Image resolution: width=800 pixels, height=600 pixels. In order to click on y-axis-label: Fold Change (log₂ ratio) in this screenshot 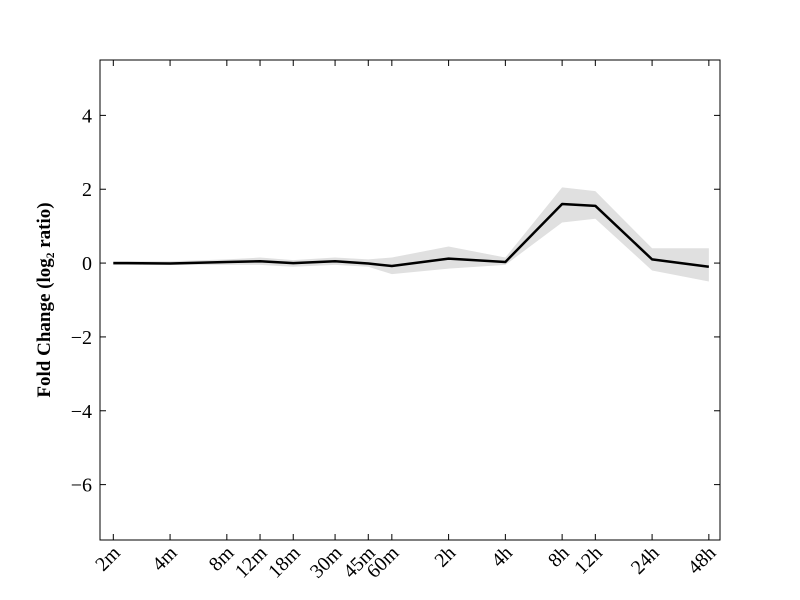, I will do `click(44, 299)`.